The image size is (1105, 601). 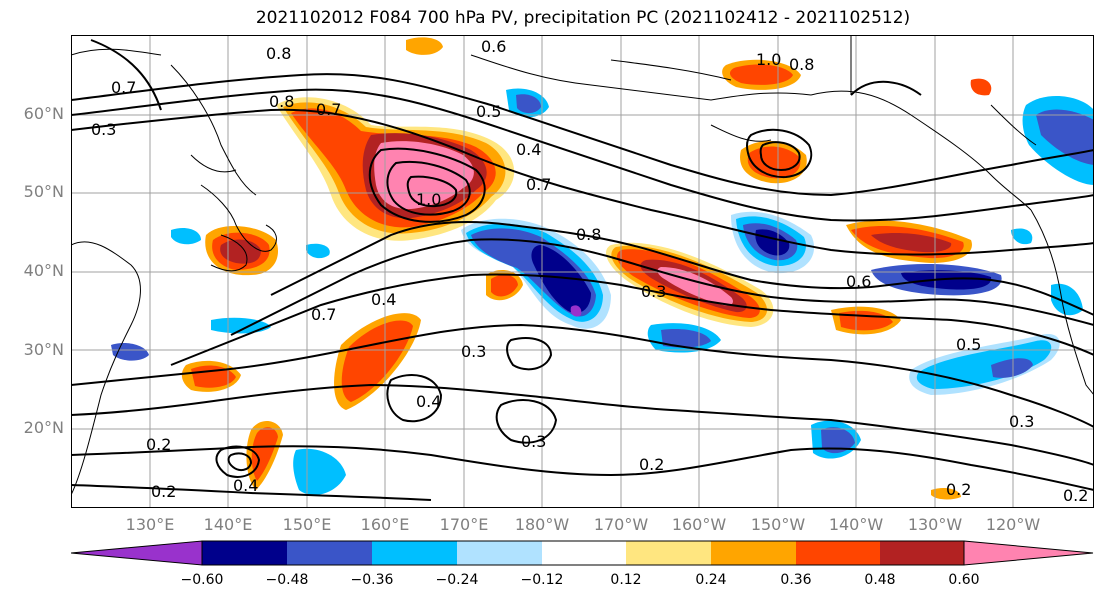 I want to click on lon-label: 140°E, so click(x=228, y=524).